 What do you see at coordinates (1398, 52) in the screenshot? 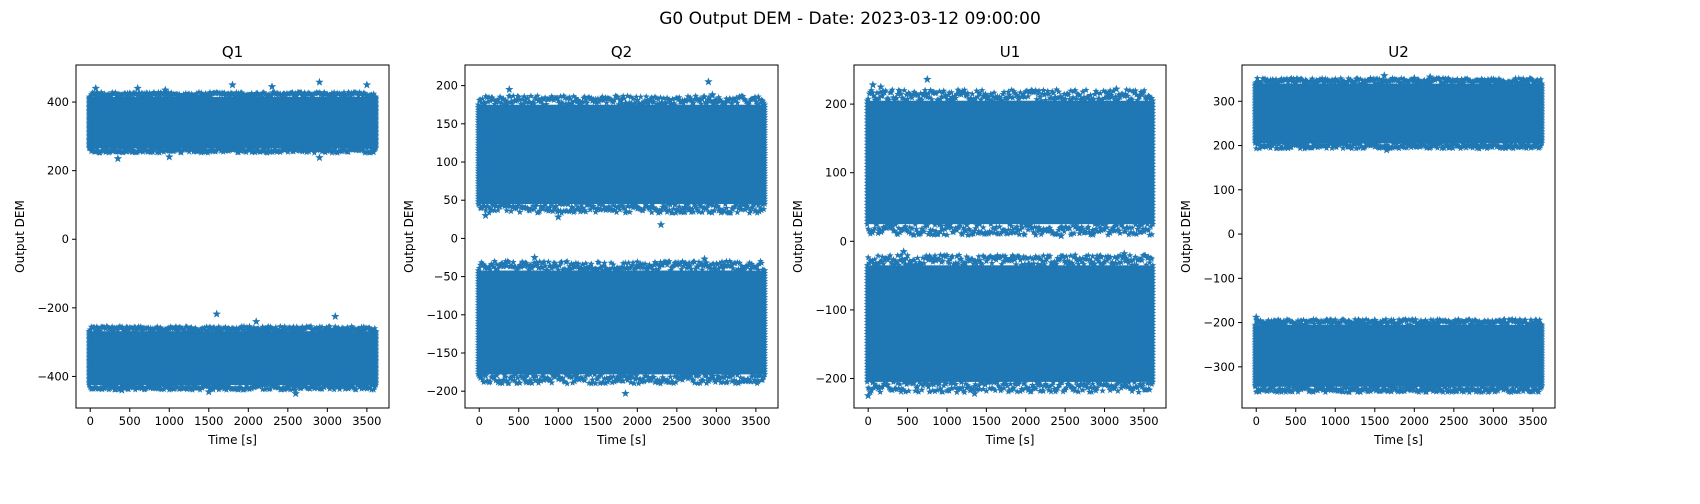
I see `panel-title: U2` at bounding box center [1398, 52].